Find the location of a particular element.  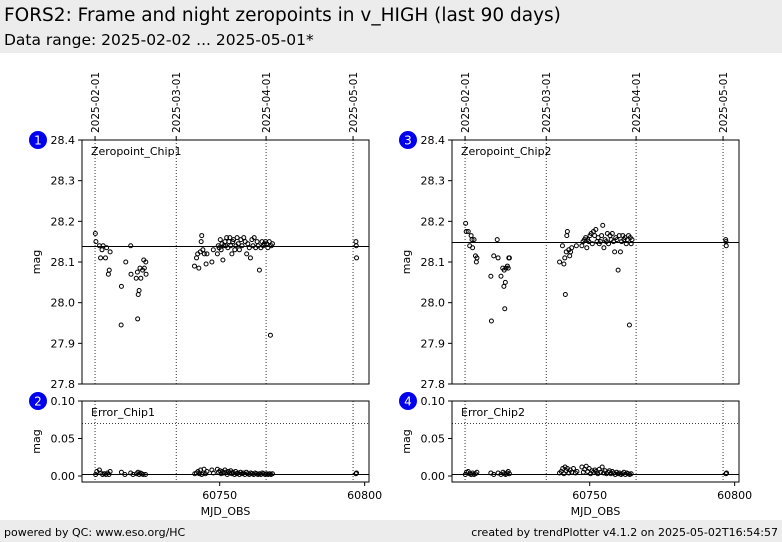

y-tick-label: 28.1 is located at coordinates (63, 262).